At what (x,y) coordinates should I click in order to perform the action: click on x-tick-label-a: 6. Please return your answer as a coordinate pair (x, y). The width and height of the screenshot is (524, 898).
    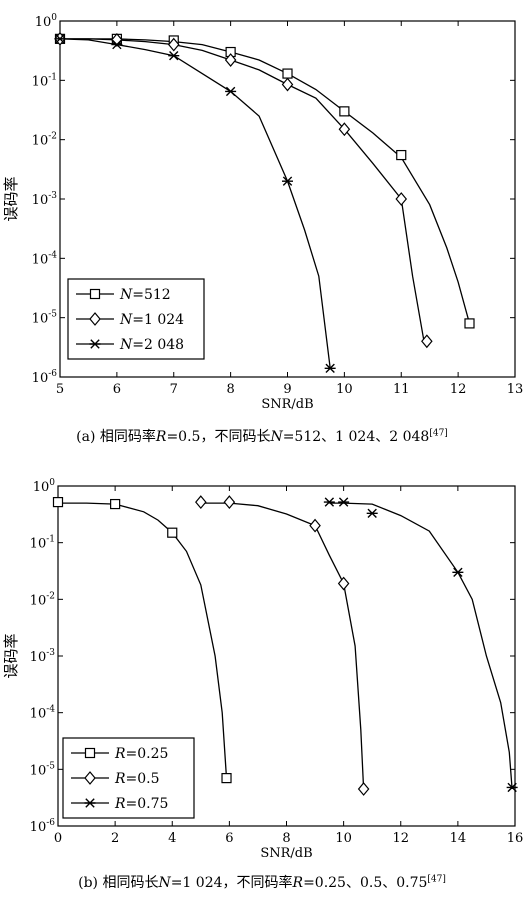
    Looking at the image, I should click on (117, 389).